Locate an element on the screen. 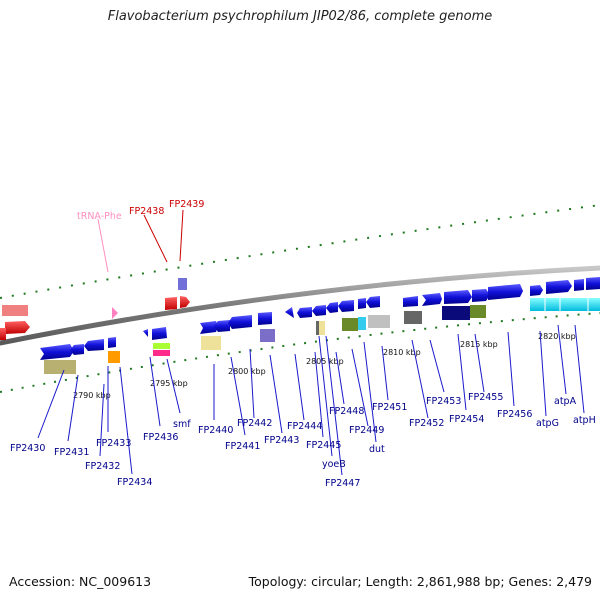  accession-label: Accession: NC_009613 is located at coordinates (80, 581).